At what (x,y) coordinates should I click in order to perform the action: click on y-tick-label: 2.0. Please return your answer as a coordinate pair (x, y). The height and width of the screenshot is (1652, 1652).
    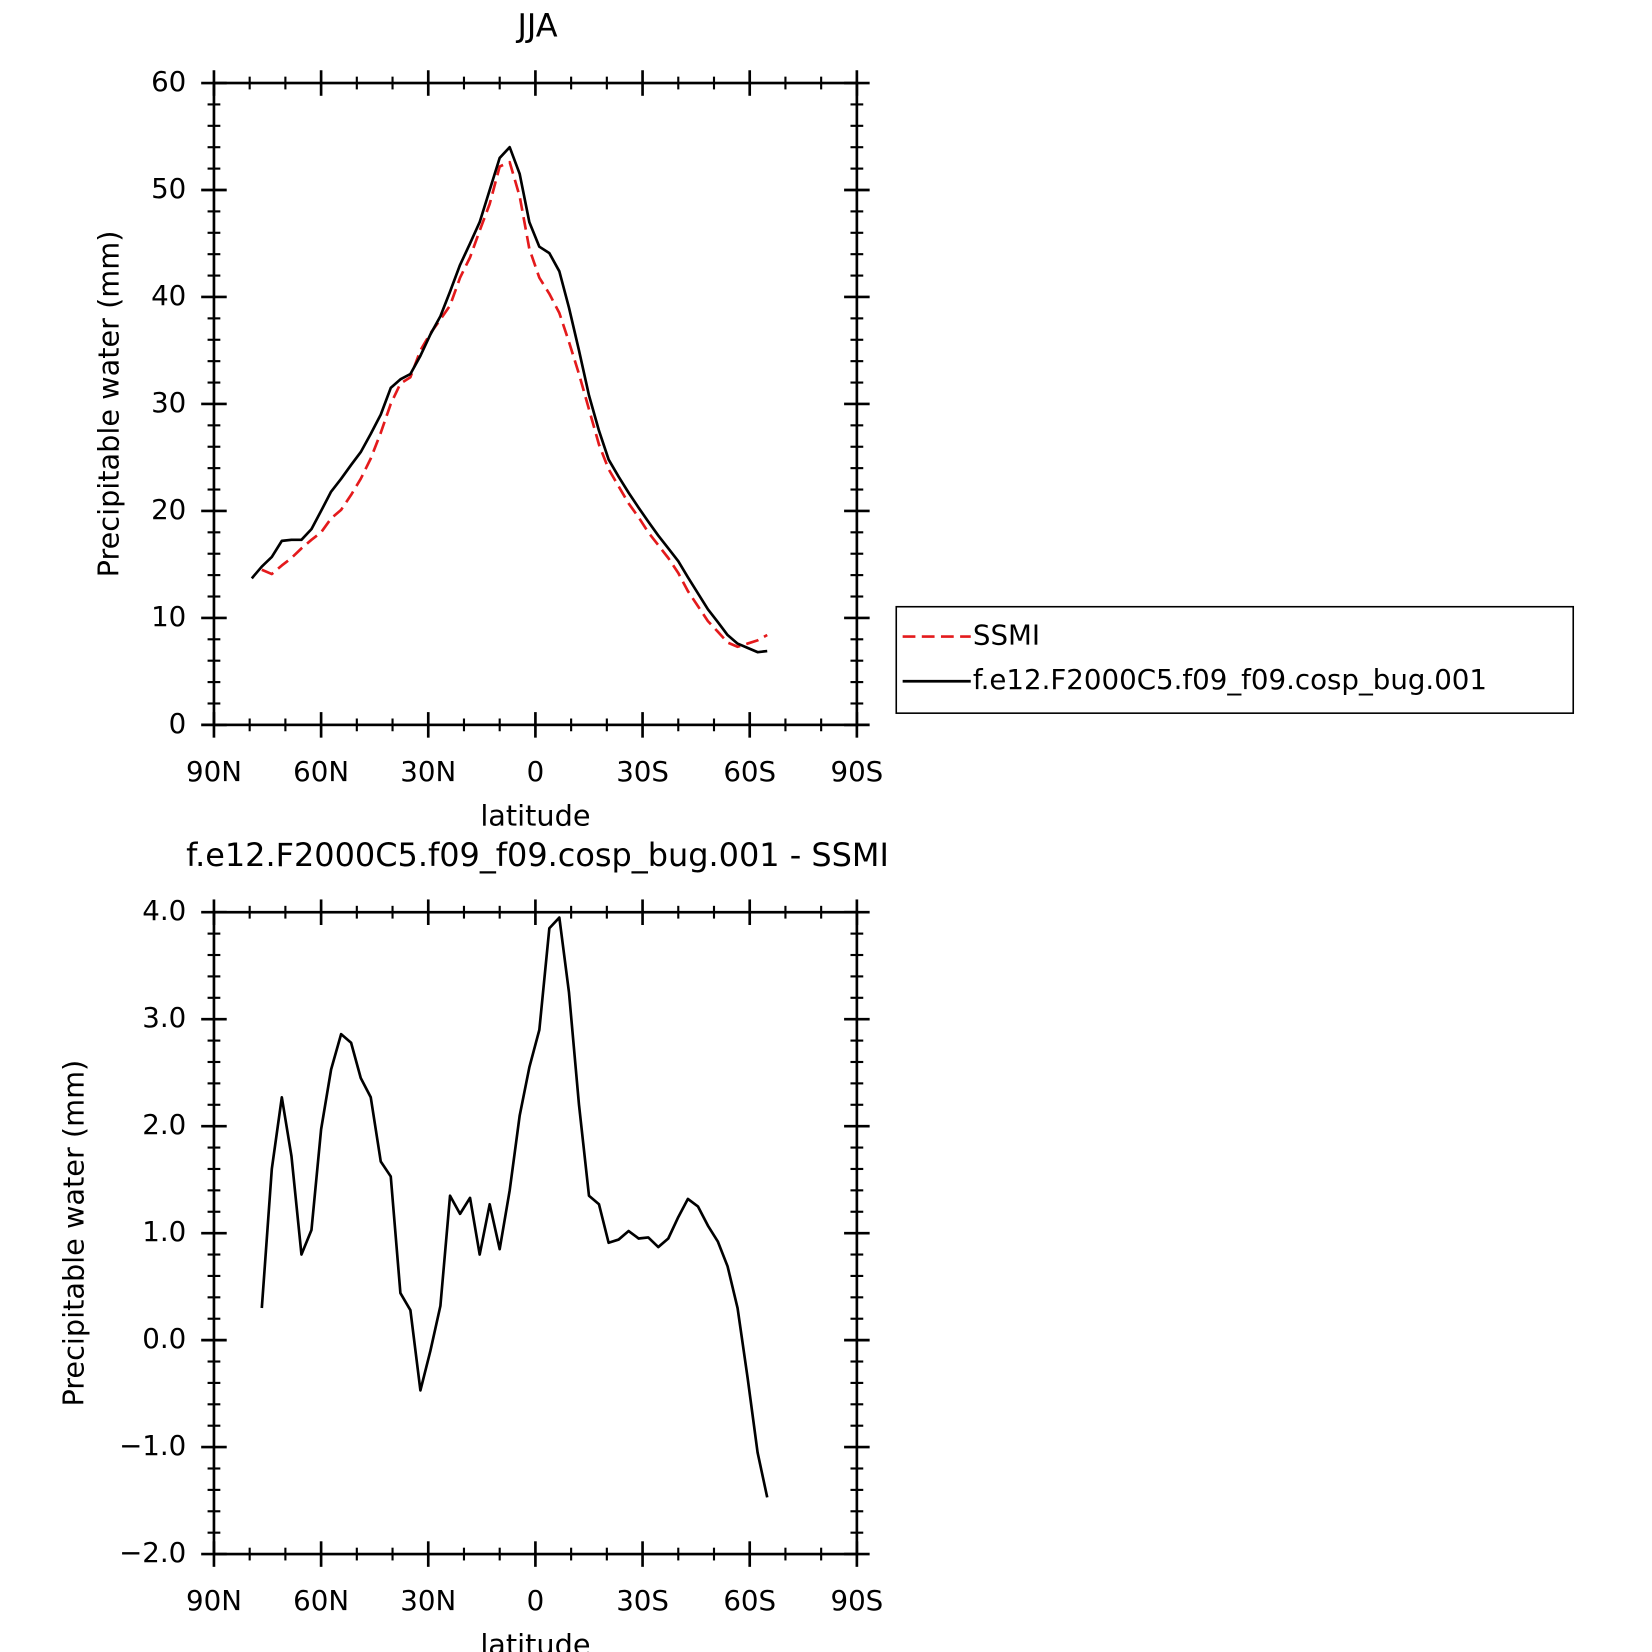
    Looking at the image, I should click on (164, 1124).